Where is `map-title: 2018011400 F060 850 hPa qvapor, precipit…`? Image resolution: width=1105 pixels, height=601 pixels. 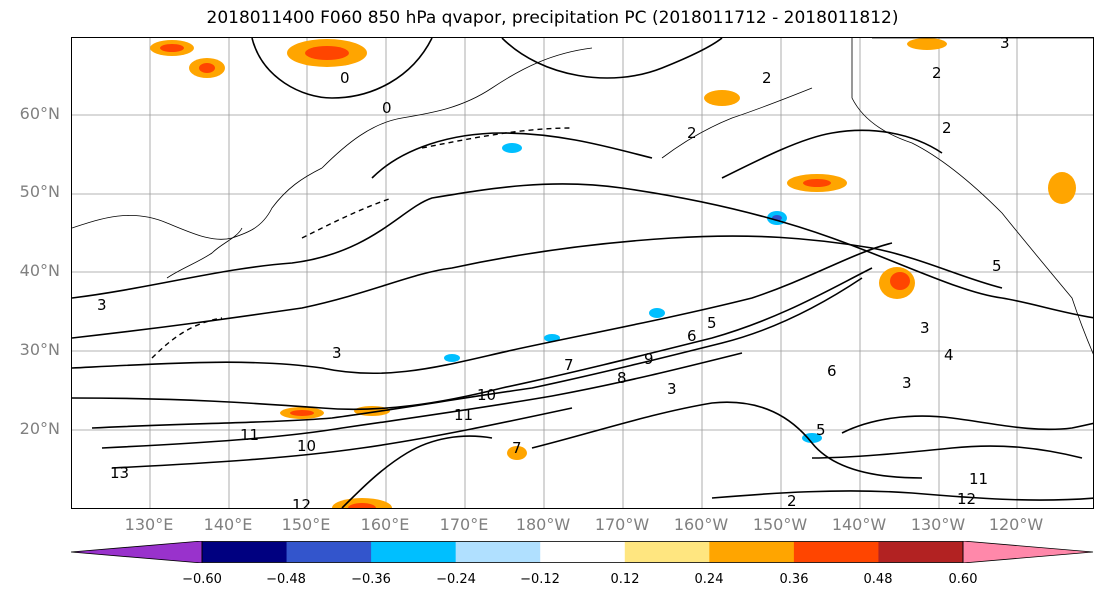
map-title: 2018011400 F060 850 hPa qvapor, precipit… is located at coordinates (552, 18).